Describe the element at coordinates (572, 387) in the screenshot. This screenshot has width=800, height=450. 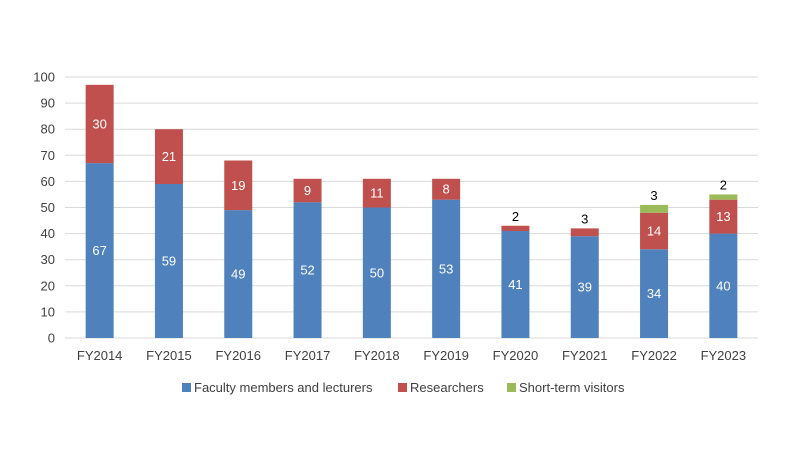
I see `legend-label: Short-term visitors` at that location.